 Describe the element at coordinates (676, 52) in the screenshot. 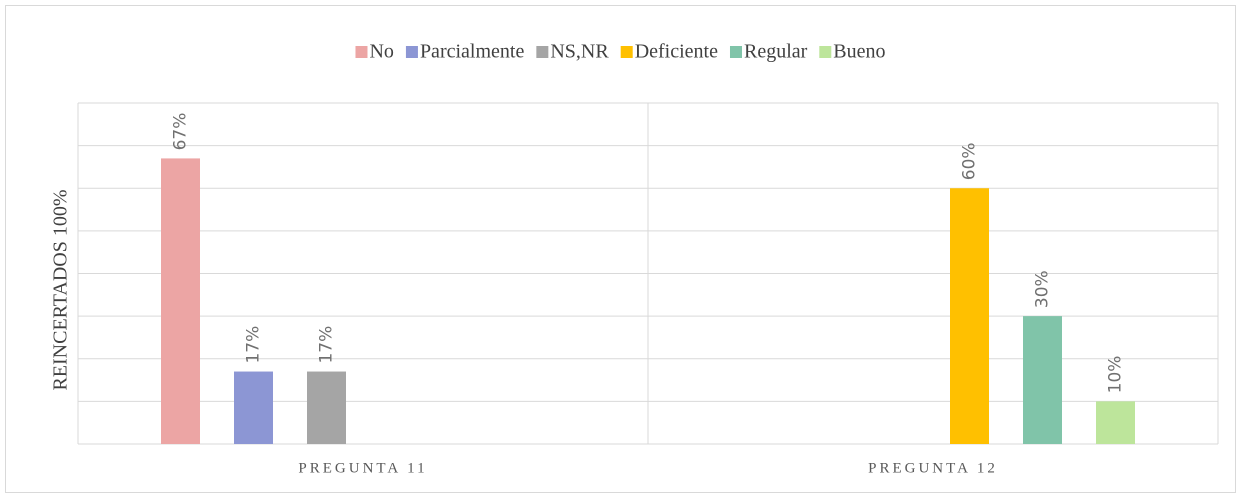

I see `legend-label: Deficiente` at that location.